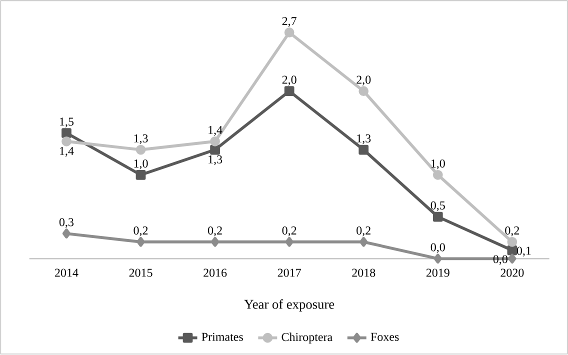  Describe the element at coordinates (512, 272) in the screenshot. I see `x-tick-label: 2020` at that location.